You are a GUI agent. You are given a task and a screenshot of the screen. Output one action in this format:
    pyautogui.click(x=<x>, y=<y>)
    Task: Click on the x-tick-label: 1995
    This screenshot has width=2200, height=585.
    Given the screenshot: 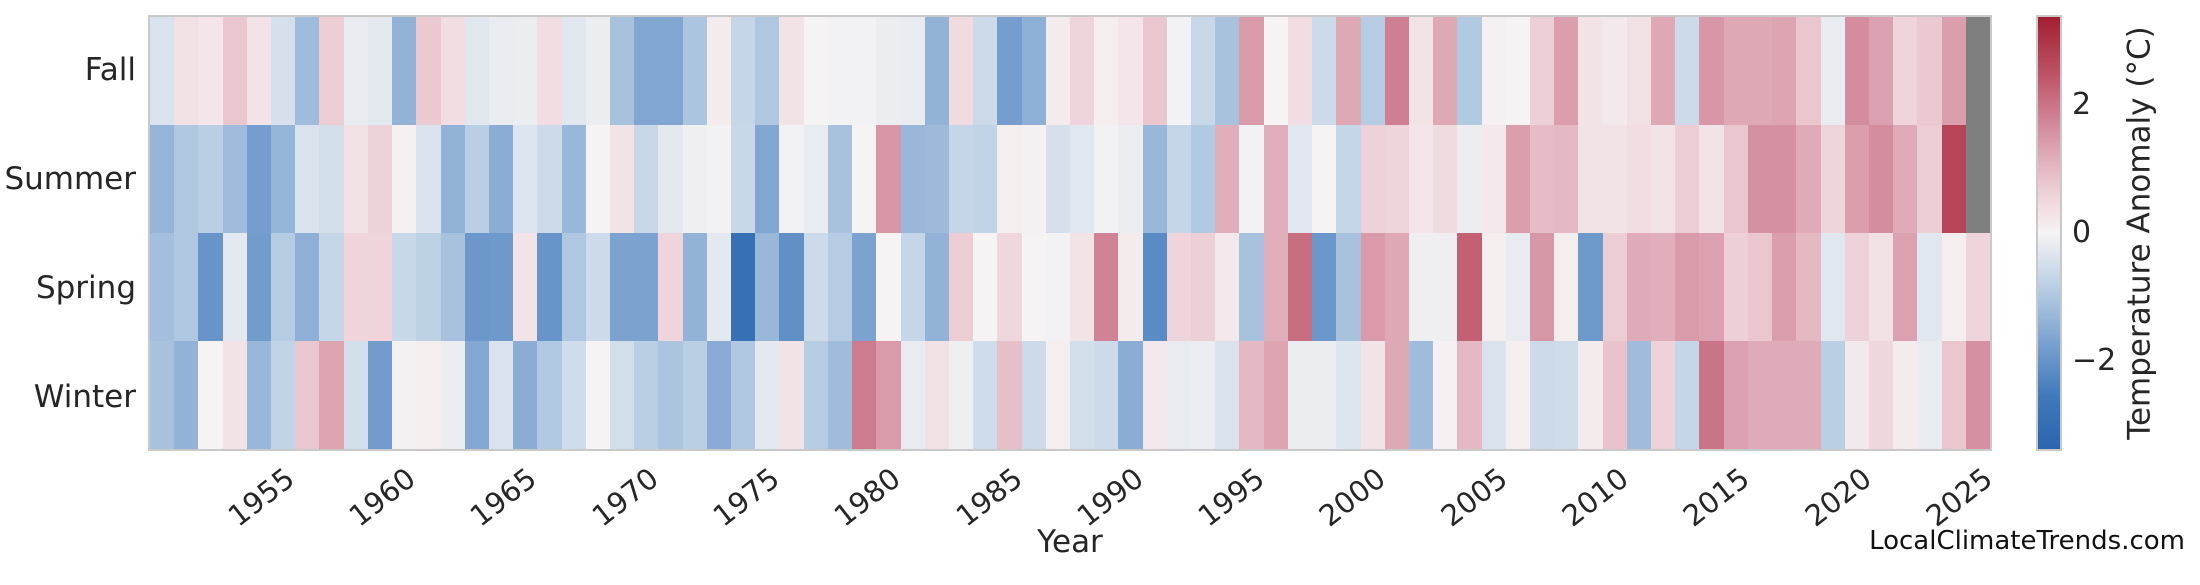 What is the action you would take?
    pyautogui.click(x=1231, y=497)
    